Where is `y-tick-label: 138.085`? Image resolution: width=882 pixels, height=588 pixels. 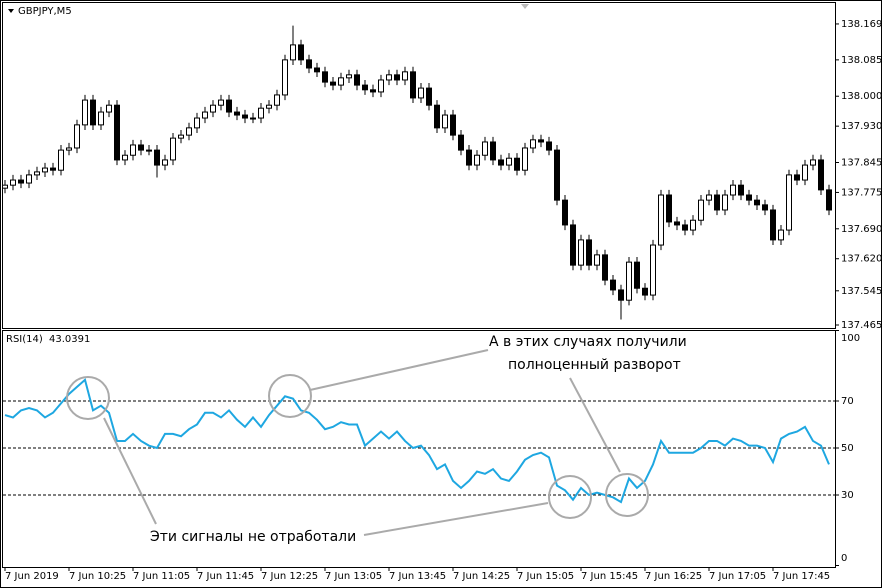 y-tick-label: 138.085 is located at coordinates (861, 60).